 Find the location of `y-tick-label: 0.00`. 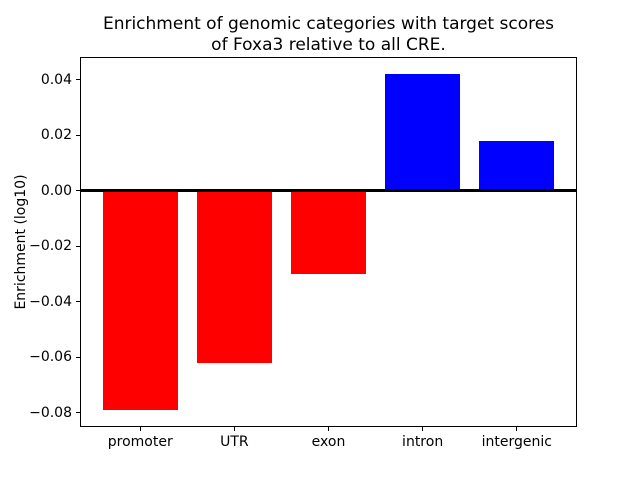

y-tick-label: 0.00 is located at coordinates (56, 190).